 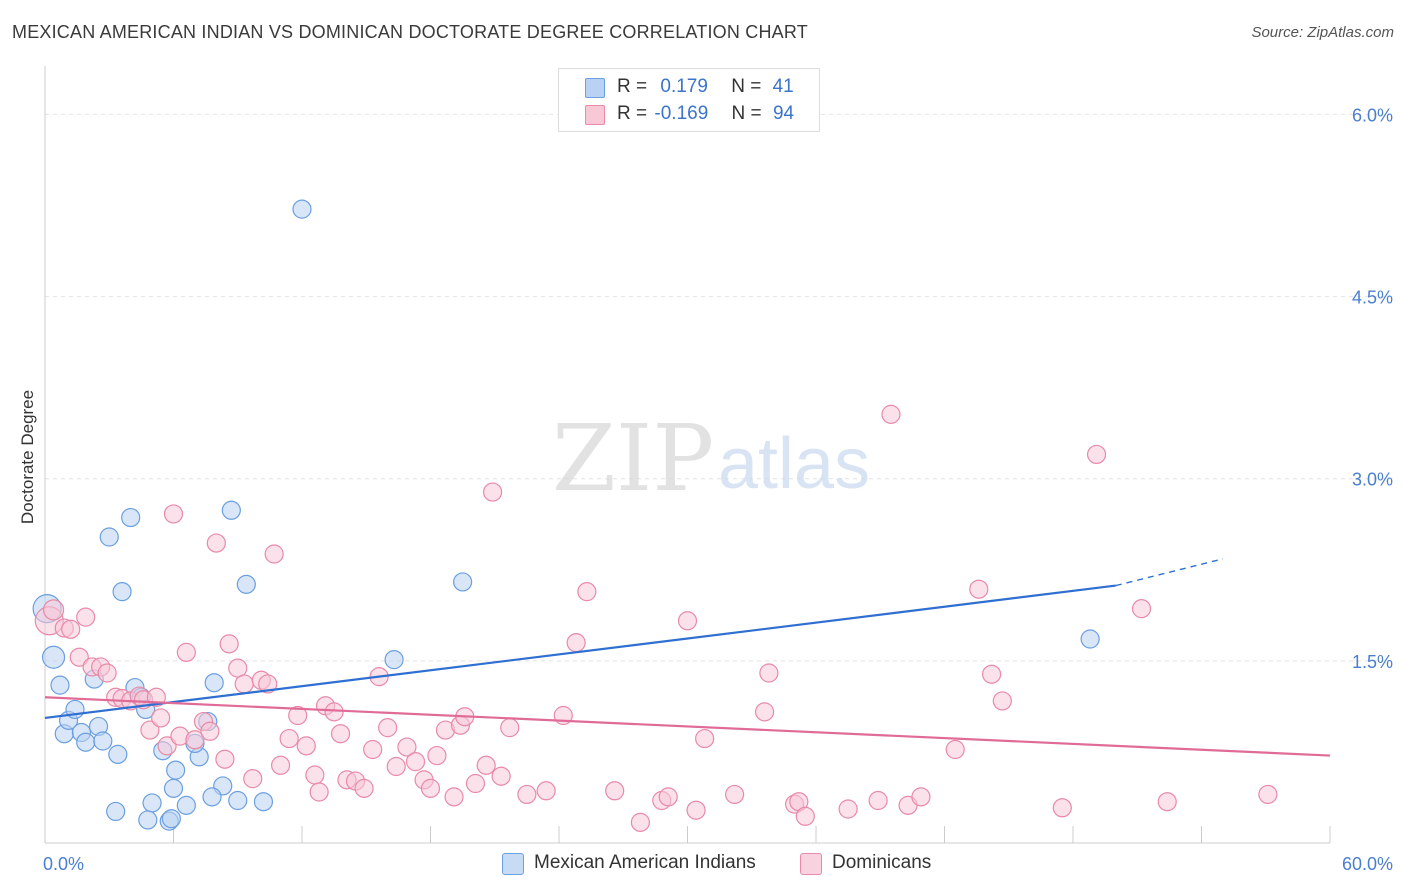 I want to click on y-tick-label-1: 3.0%, so click(x=1372, y=480).